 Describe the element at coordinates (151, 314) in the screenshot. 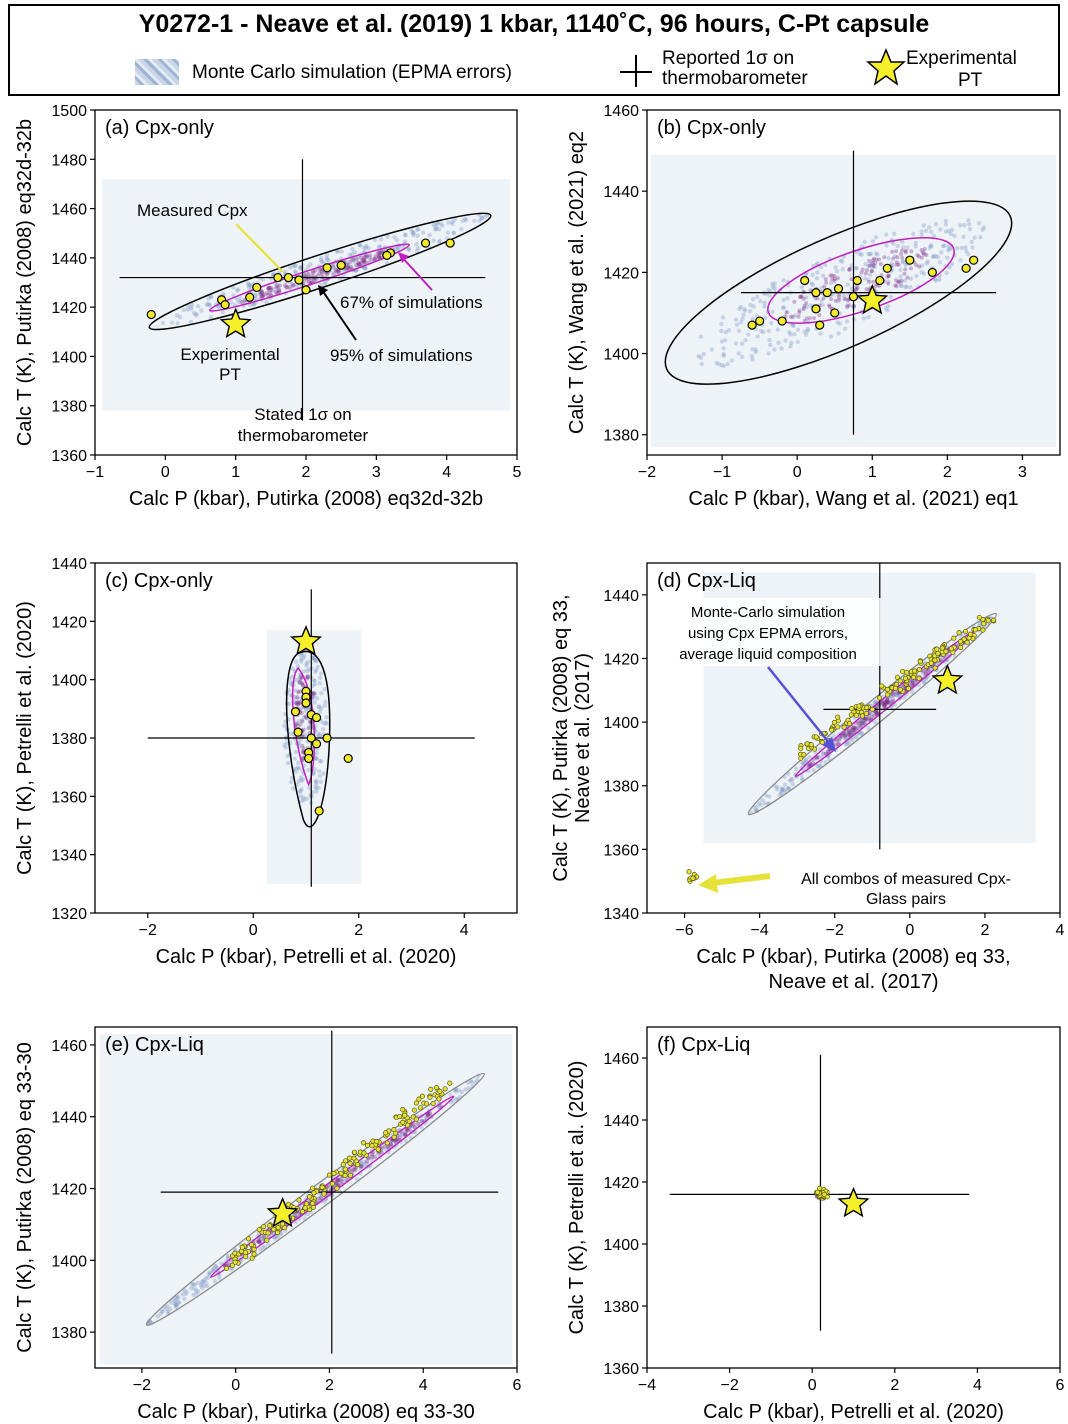

I see `measured-cpx-point-a` at that location.